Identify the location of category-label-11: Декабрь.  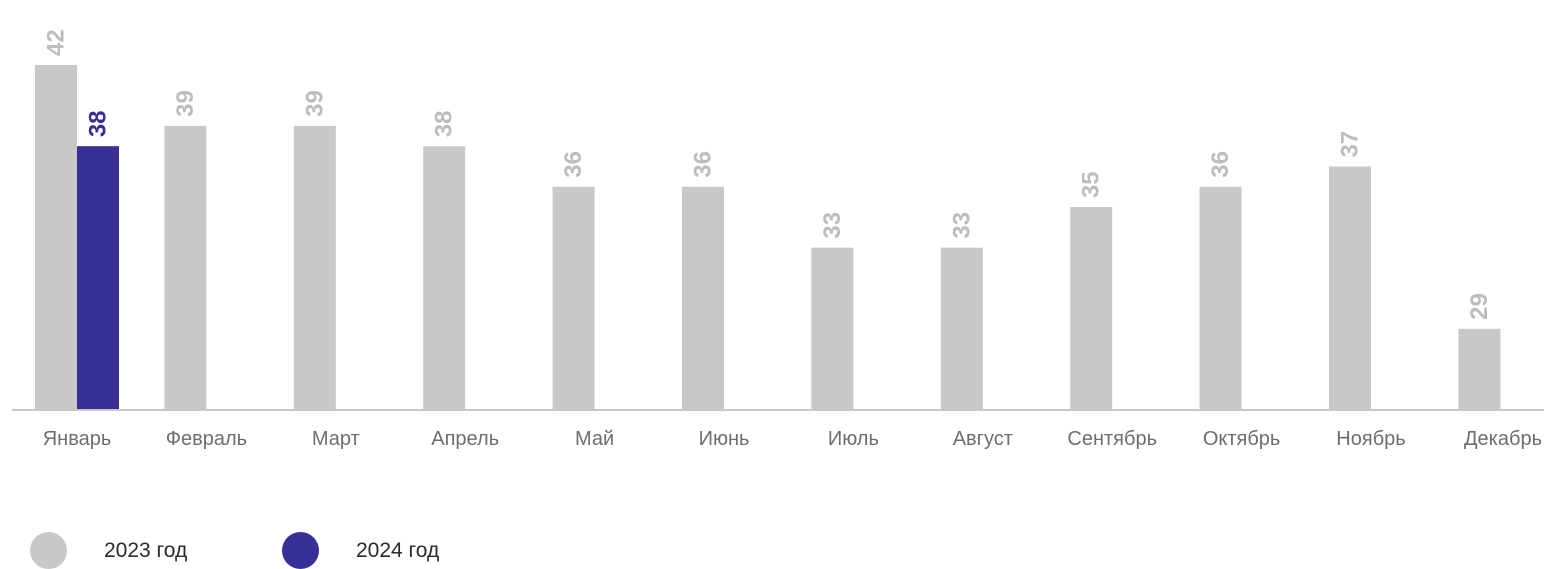
(1503, 439).